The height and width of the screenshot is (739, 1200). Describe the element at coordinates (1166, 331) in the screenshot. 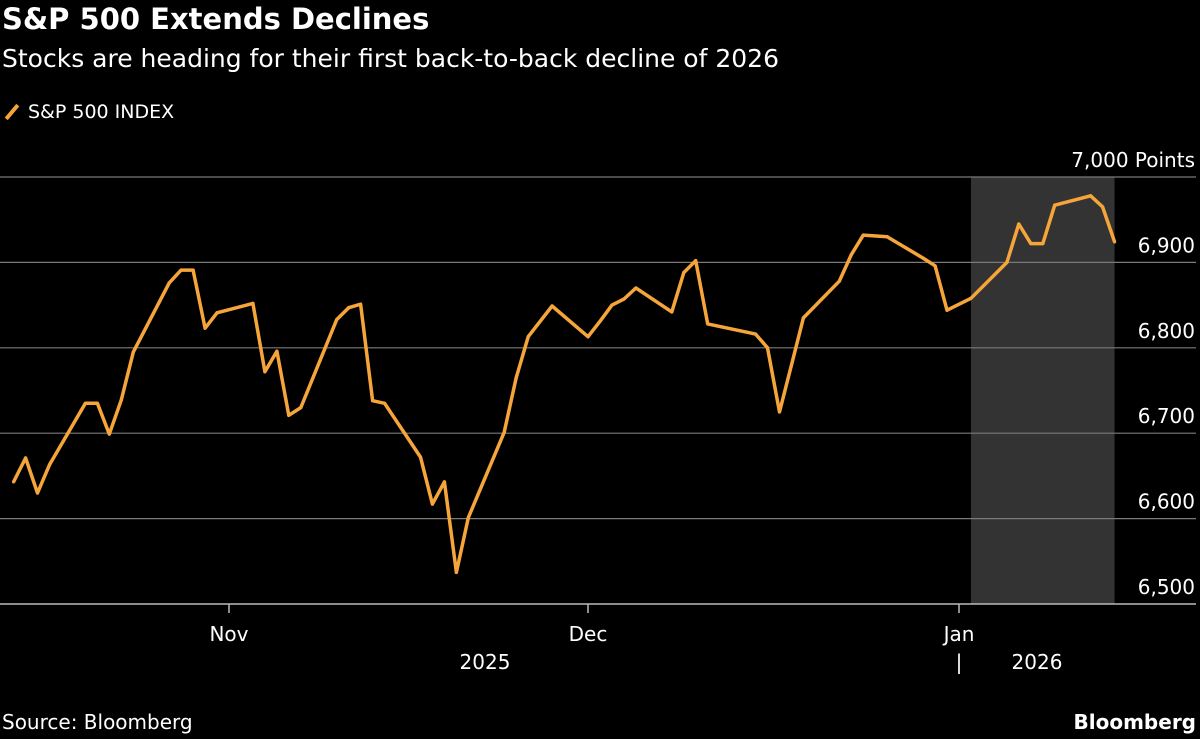

I see `y-tick-label: 6,800` at that location.